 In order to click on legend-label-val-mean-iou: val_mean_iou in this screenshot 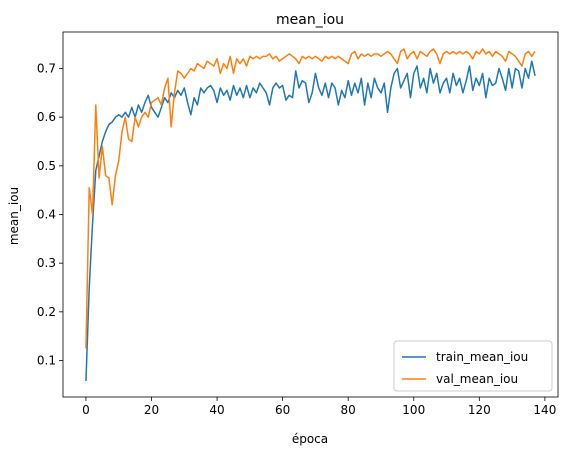, I will do `click(477, 379)`.